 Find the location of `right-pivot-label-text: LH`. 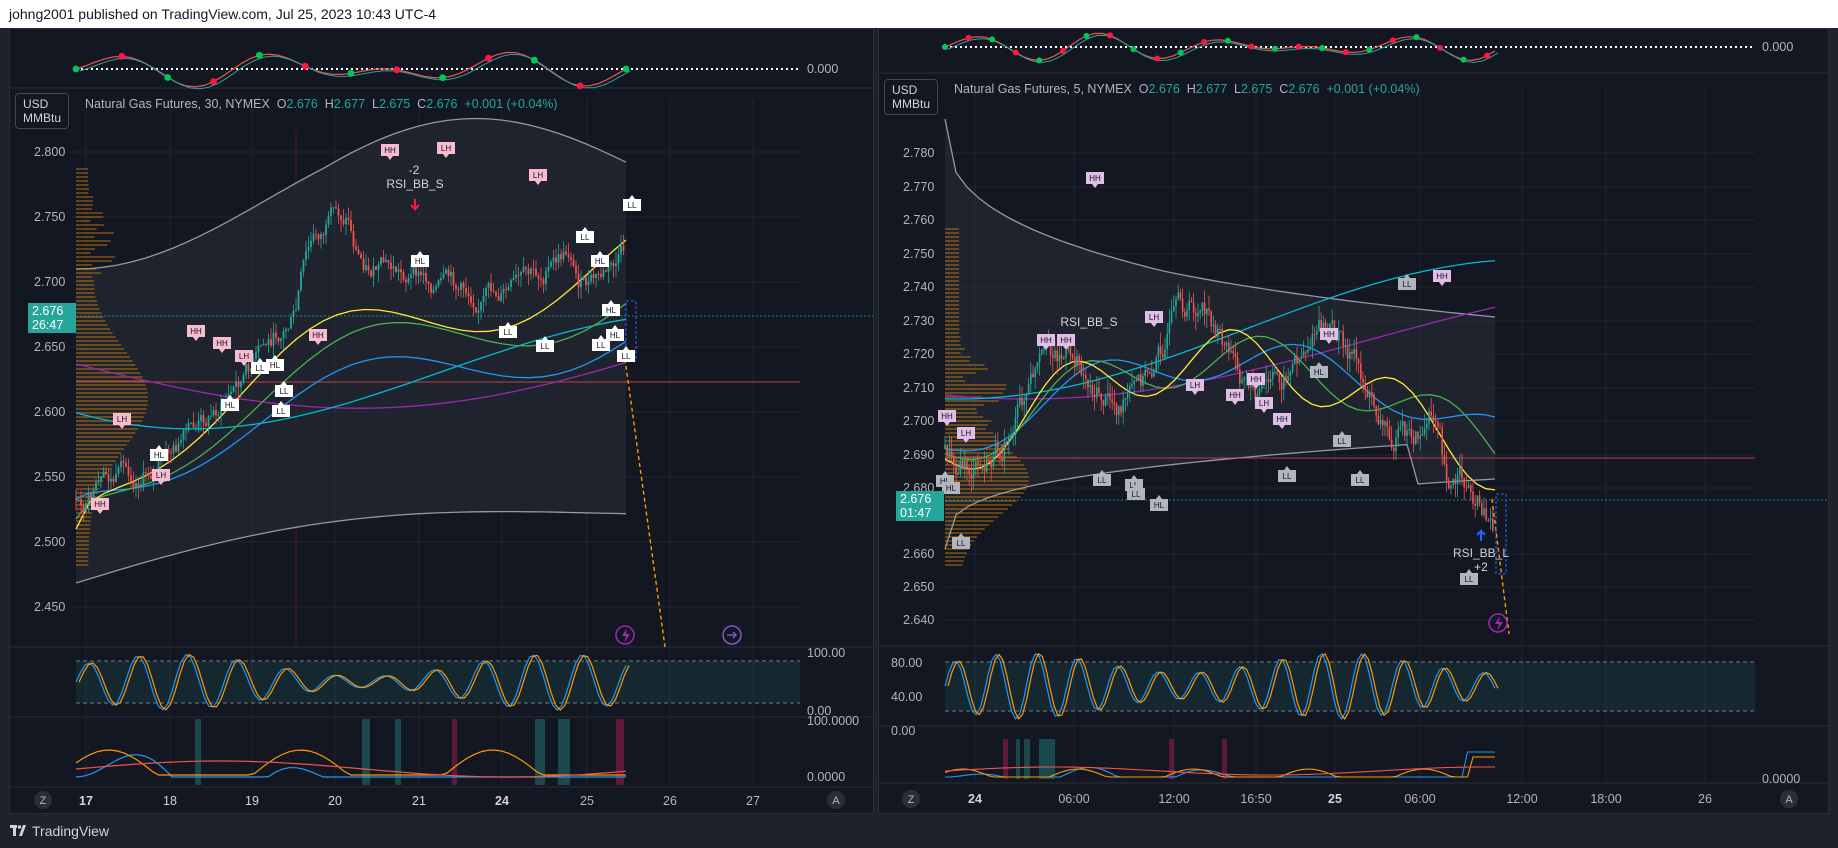

right-pivot-label-text: LH is located at coordinates (1154, 317).